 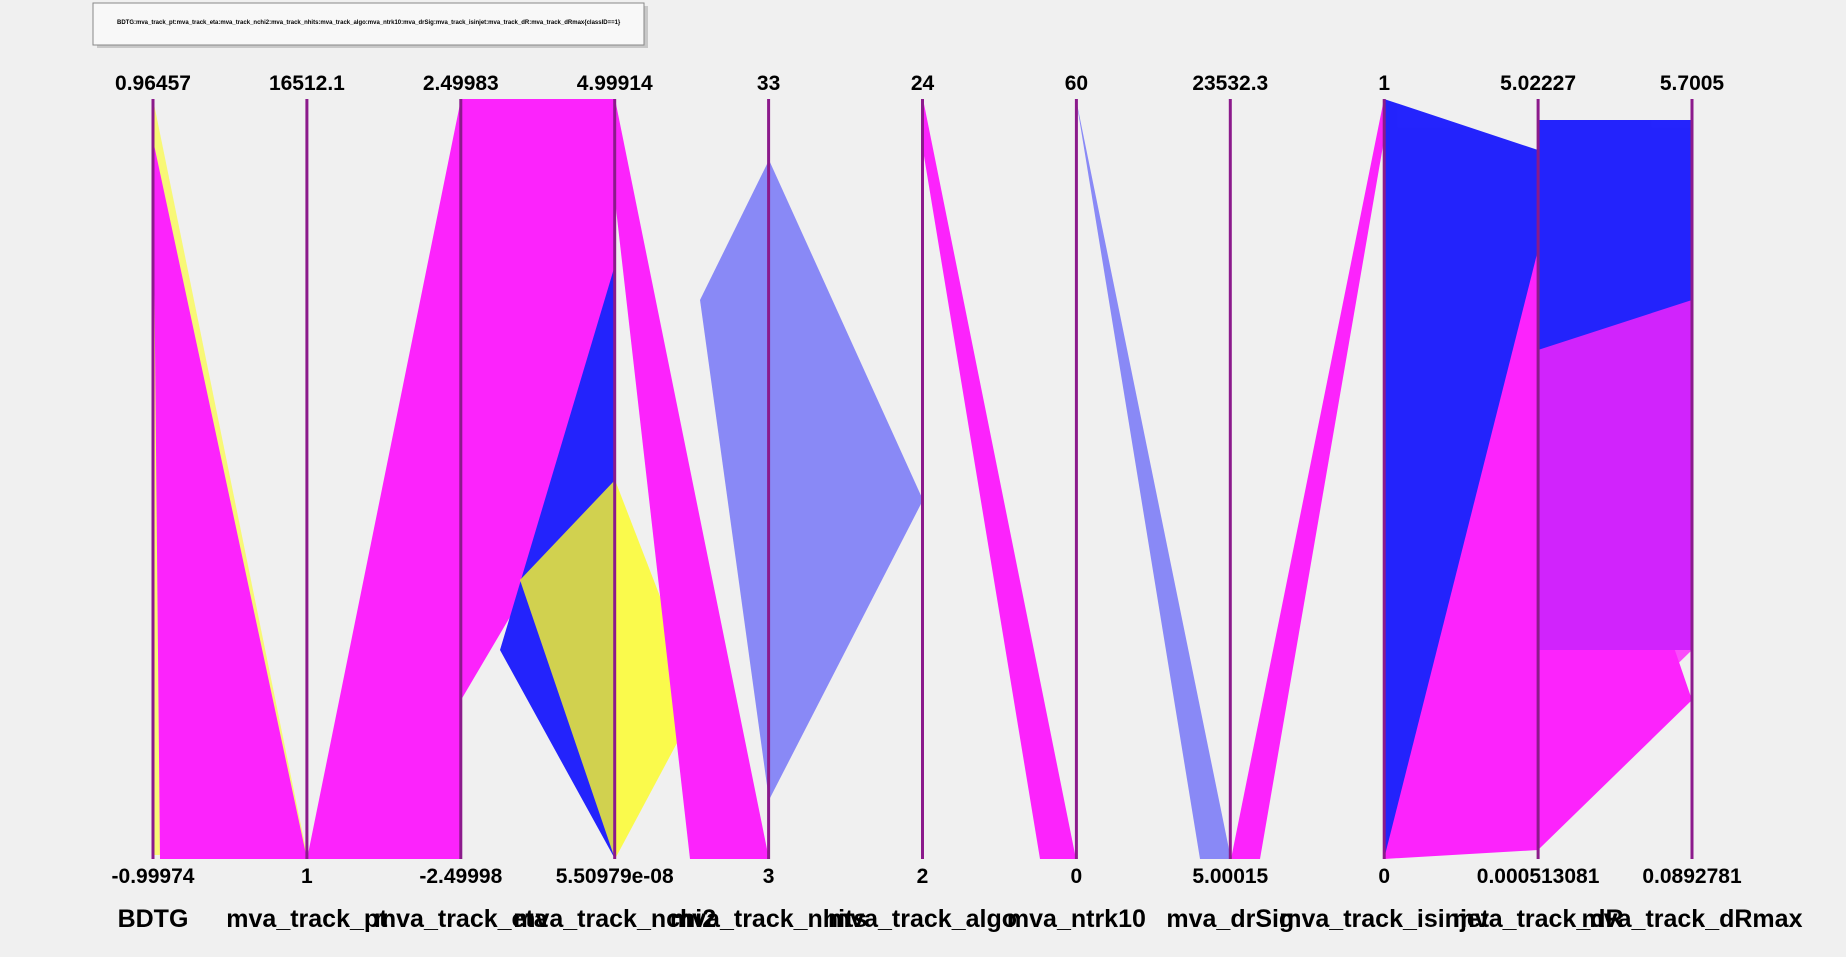 I want to click on axis-max-label: 4.99914, so click(x=615, y=83).